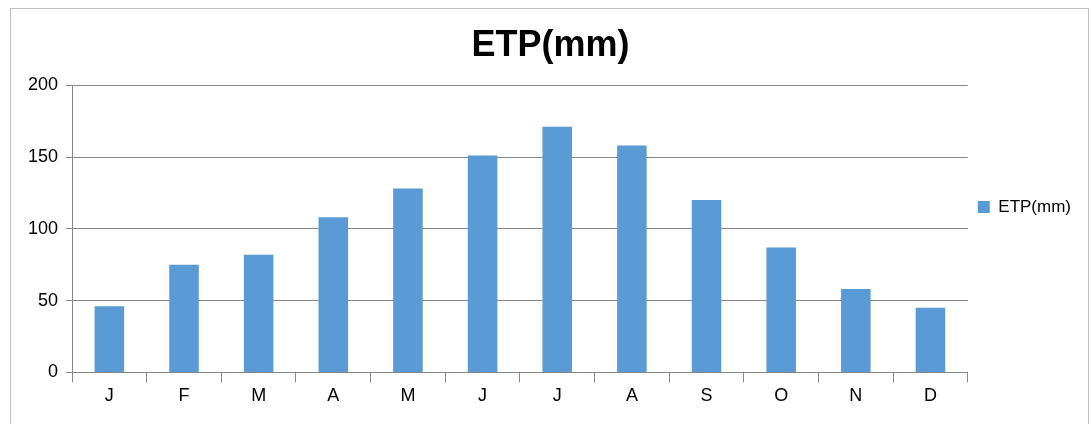  I want to click on y-tick-label: 0, so click(53, 371).